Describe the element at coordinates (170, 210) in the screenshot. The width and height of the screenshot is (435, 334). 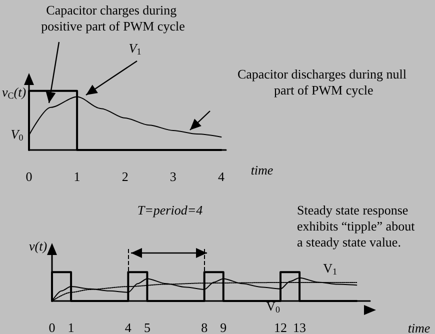
I see `text: T=period=4` at that location.